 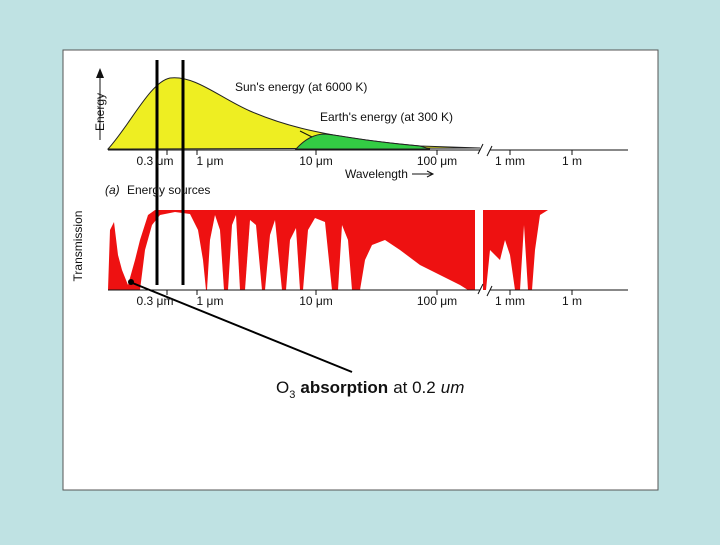 What do you see at coordinates (78, 246) in the screenshot?
I see `y-axis-label: Transmission` at bounding box center [78, 246].